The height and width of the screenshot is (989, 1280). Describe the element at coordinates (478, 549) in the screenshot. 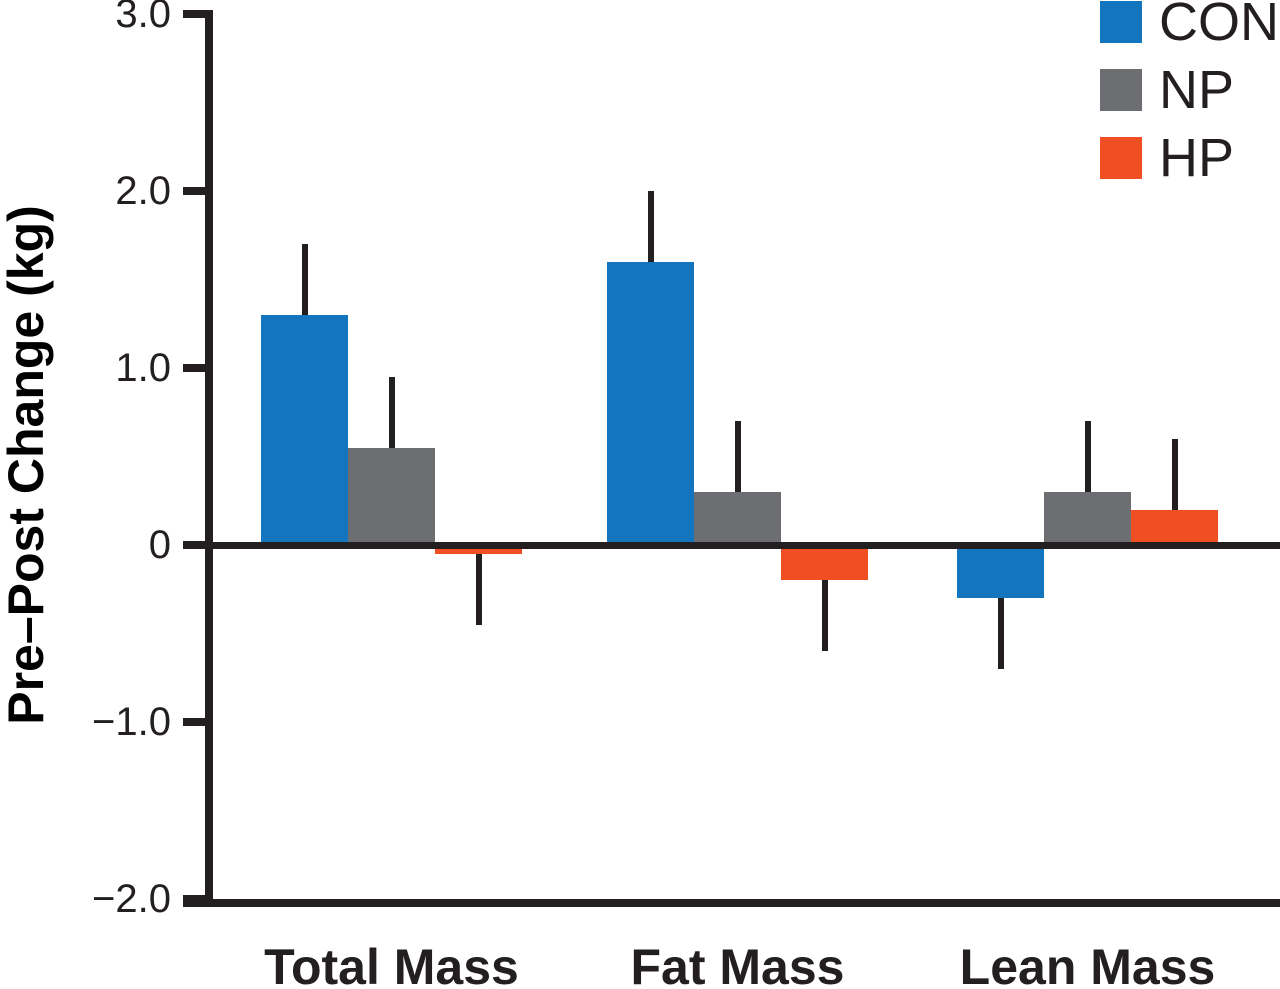

I see `bar-hp-total-mass` at that location.